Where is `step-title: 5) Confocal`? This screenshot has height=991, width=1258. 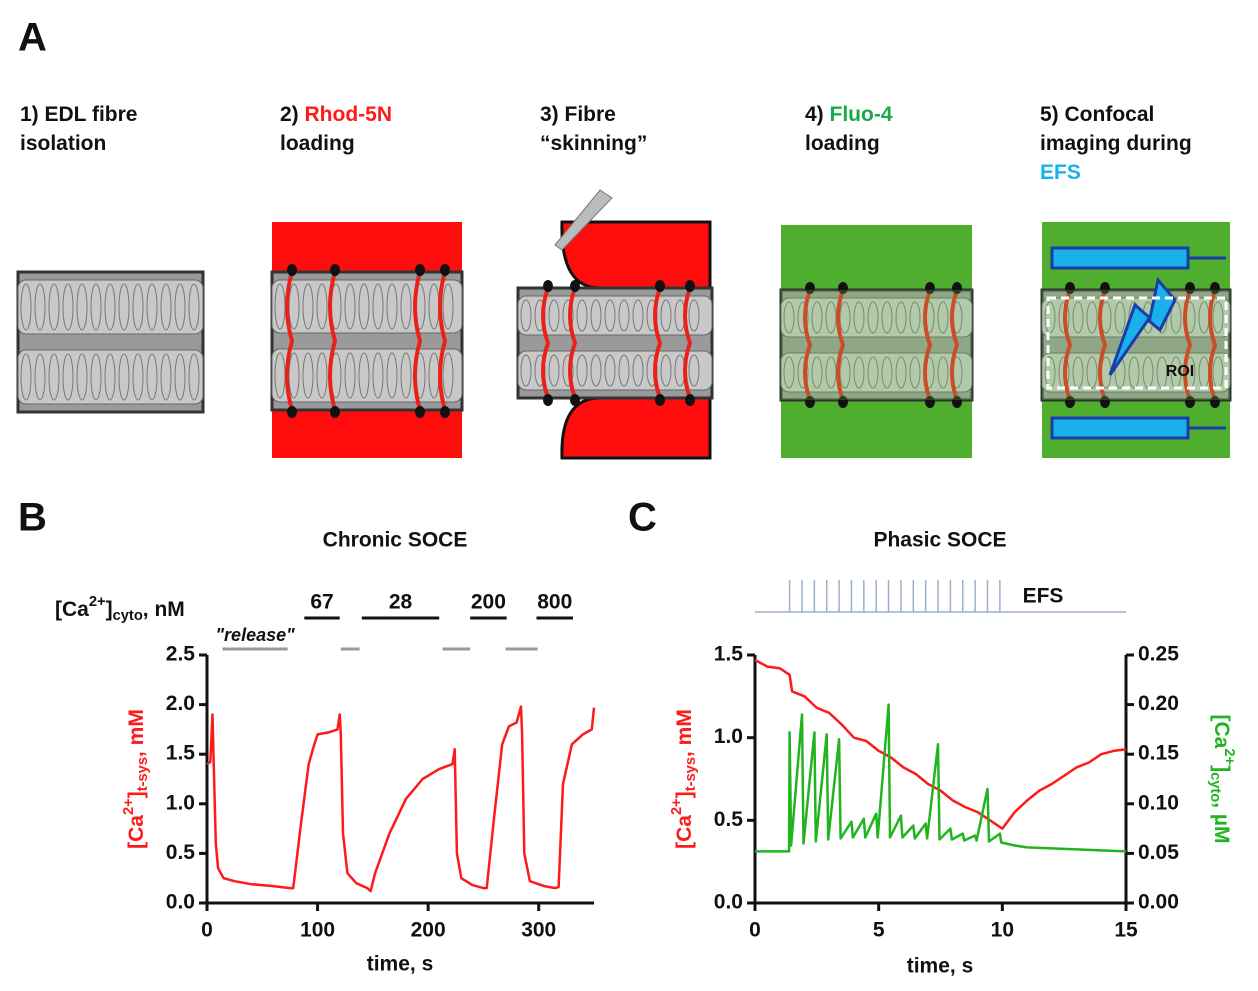
step-title: 5) Confocal is located at coordinates (1097, 114).